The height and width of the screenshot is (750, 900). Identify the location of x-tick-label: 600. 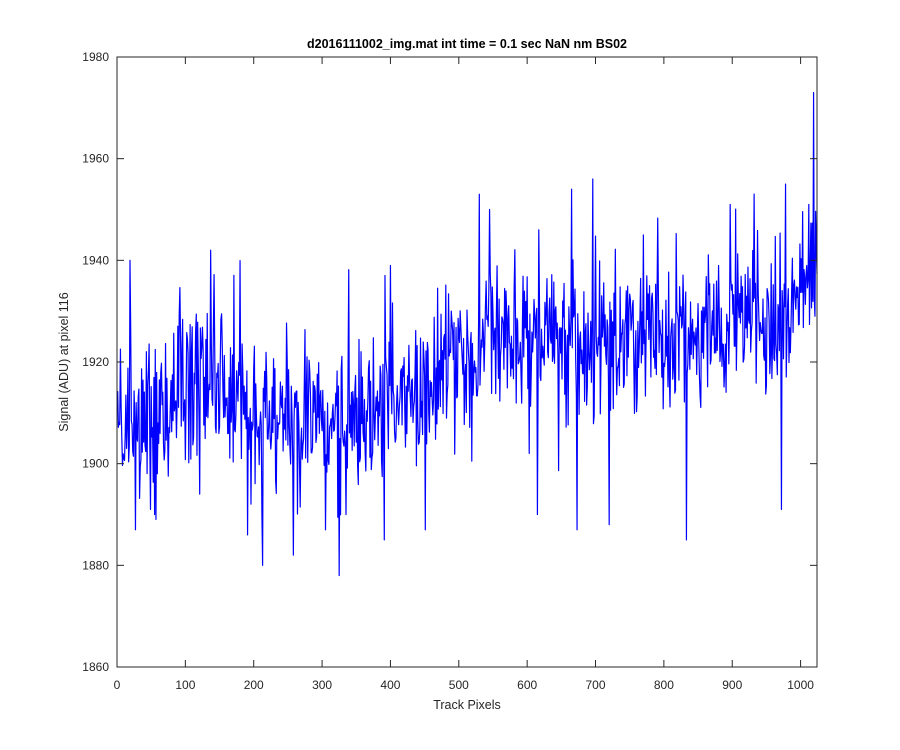
(527, 685).